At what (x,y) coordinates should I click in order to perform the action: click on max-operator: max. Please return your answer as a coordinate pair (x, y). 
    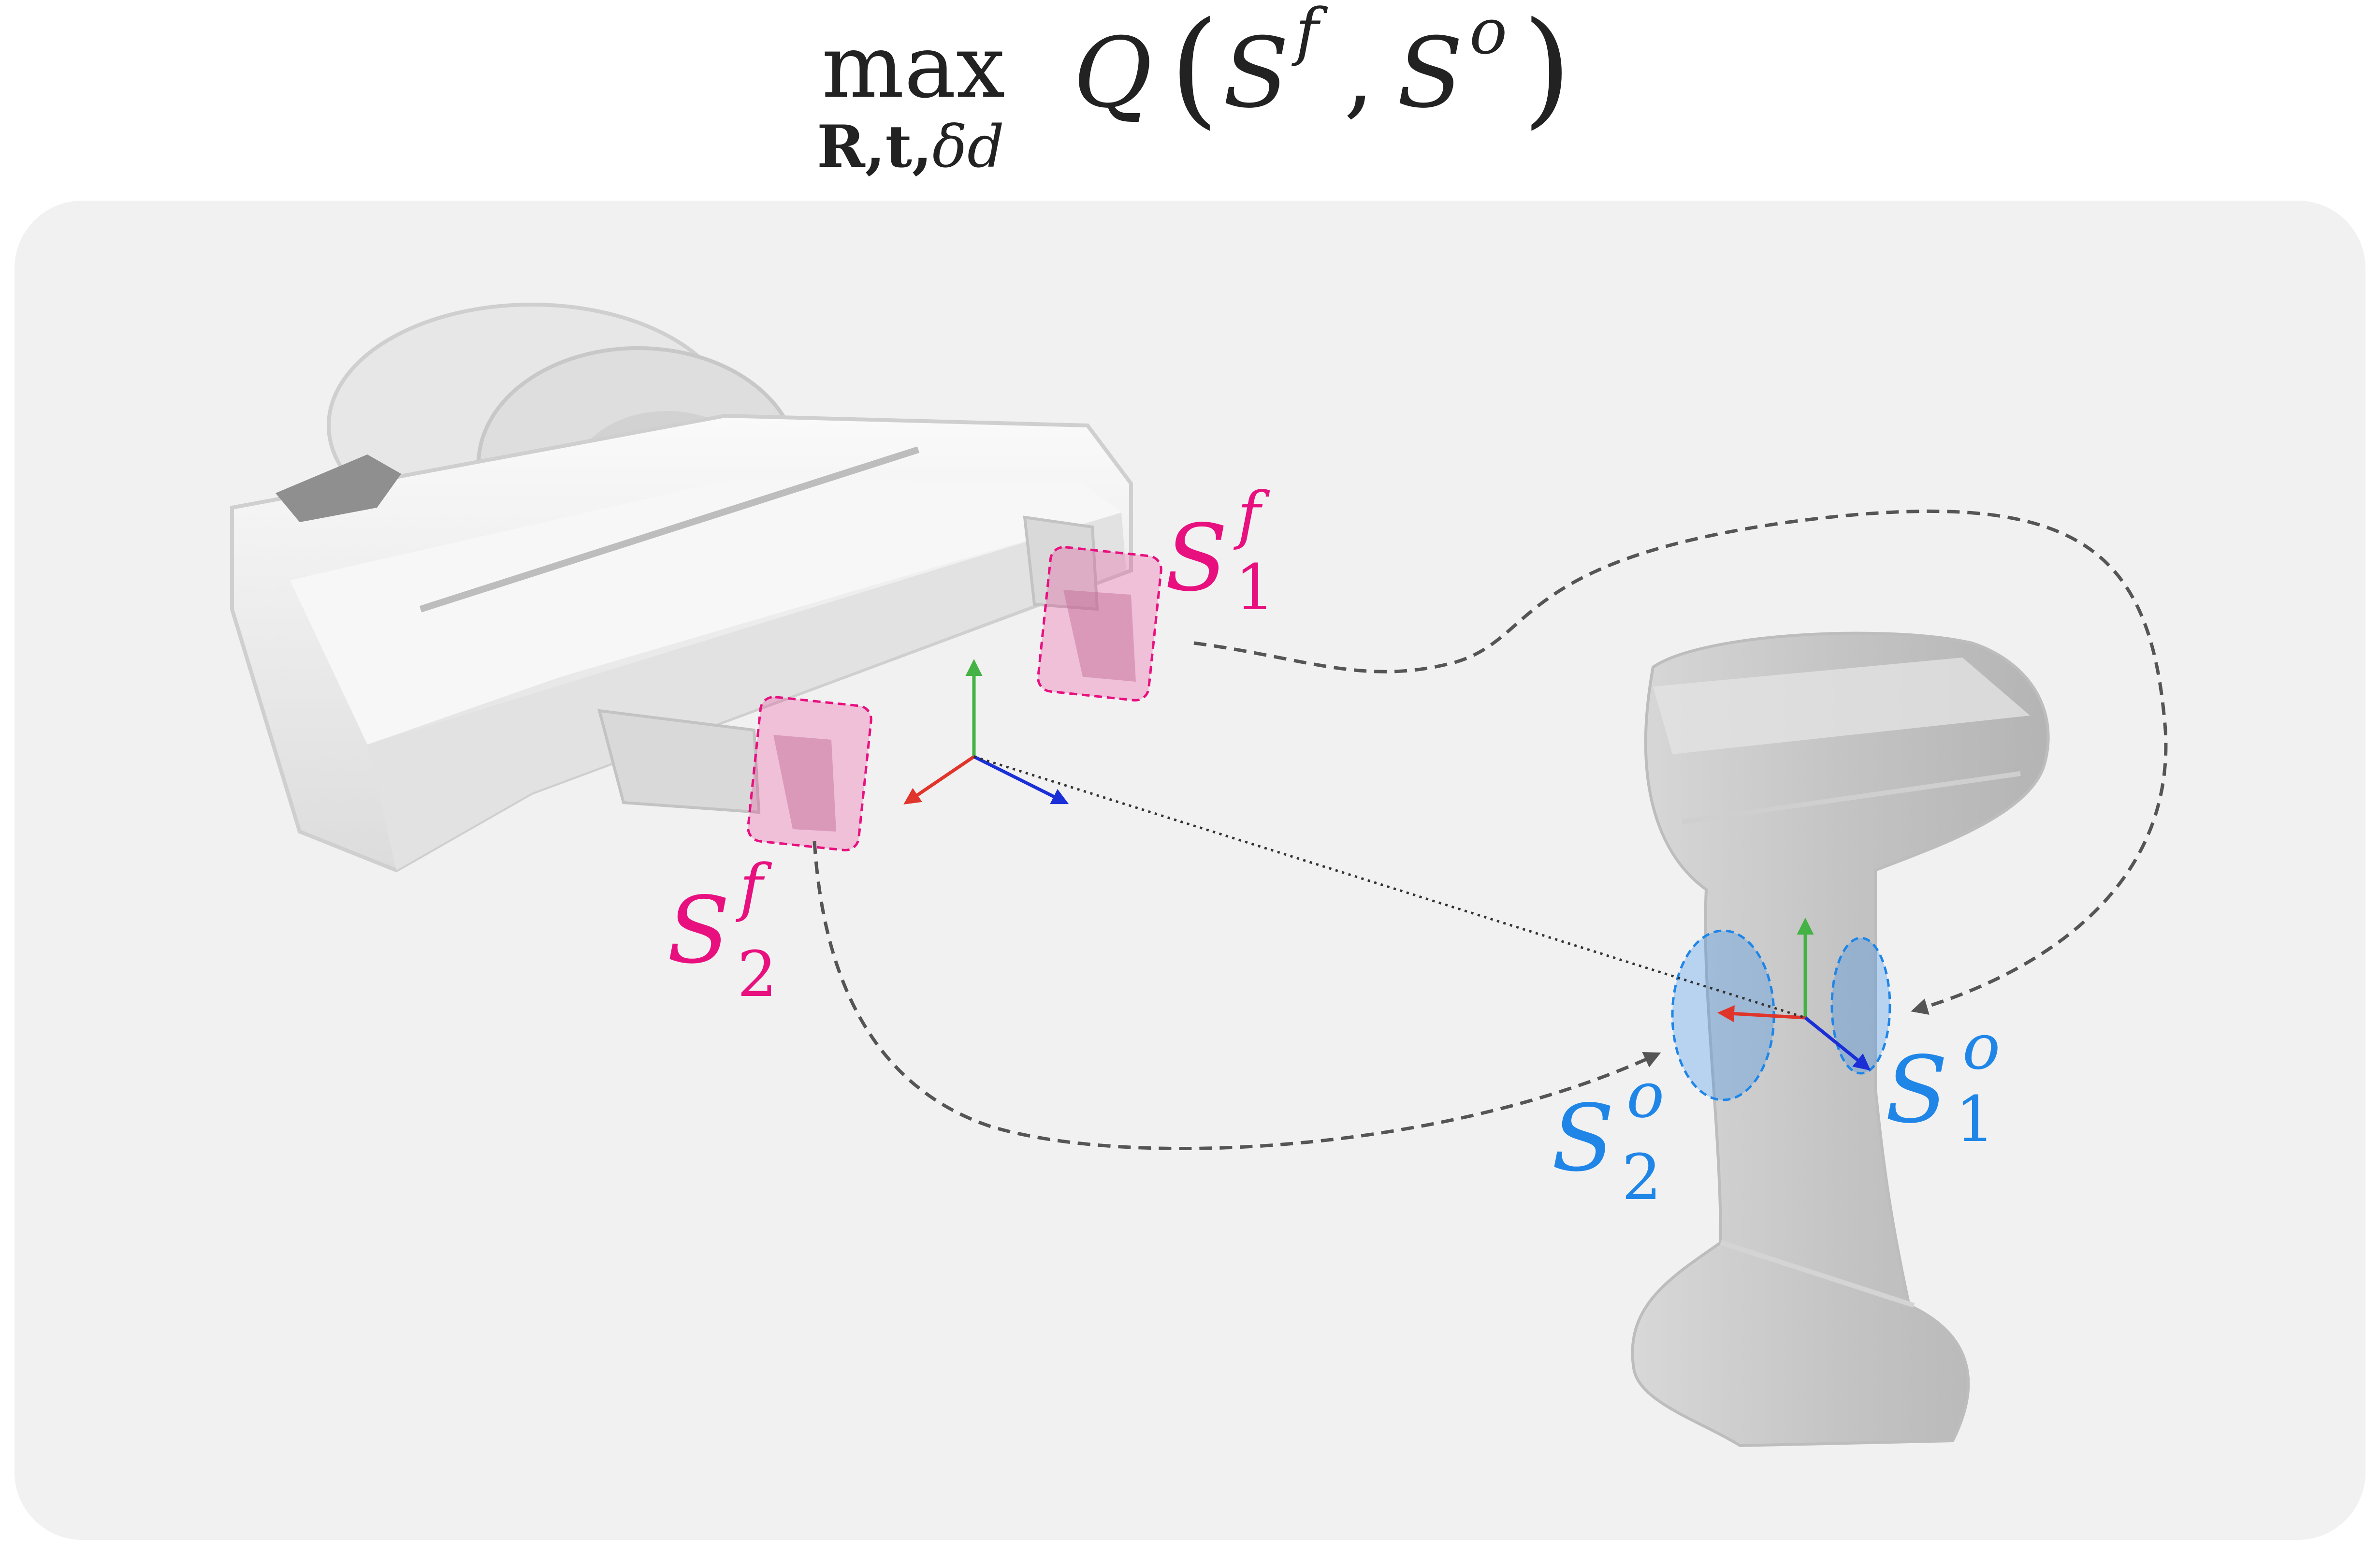
    Looking at the image, I should click on (914, 66).